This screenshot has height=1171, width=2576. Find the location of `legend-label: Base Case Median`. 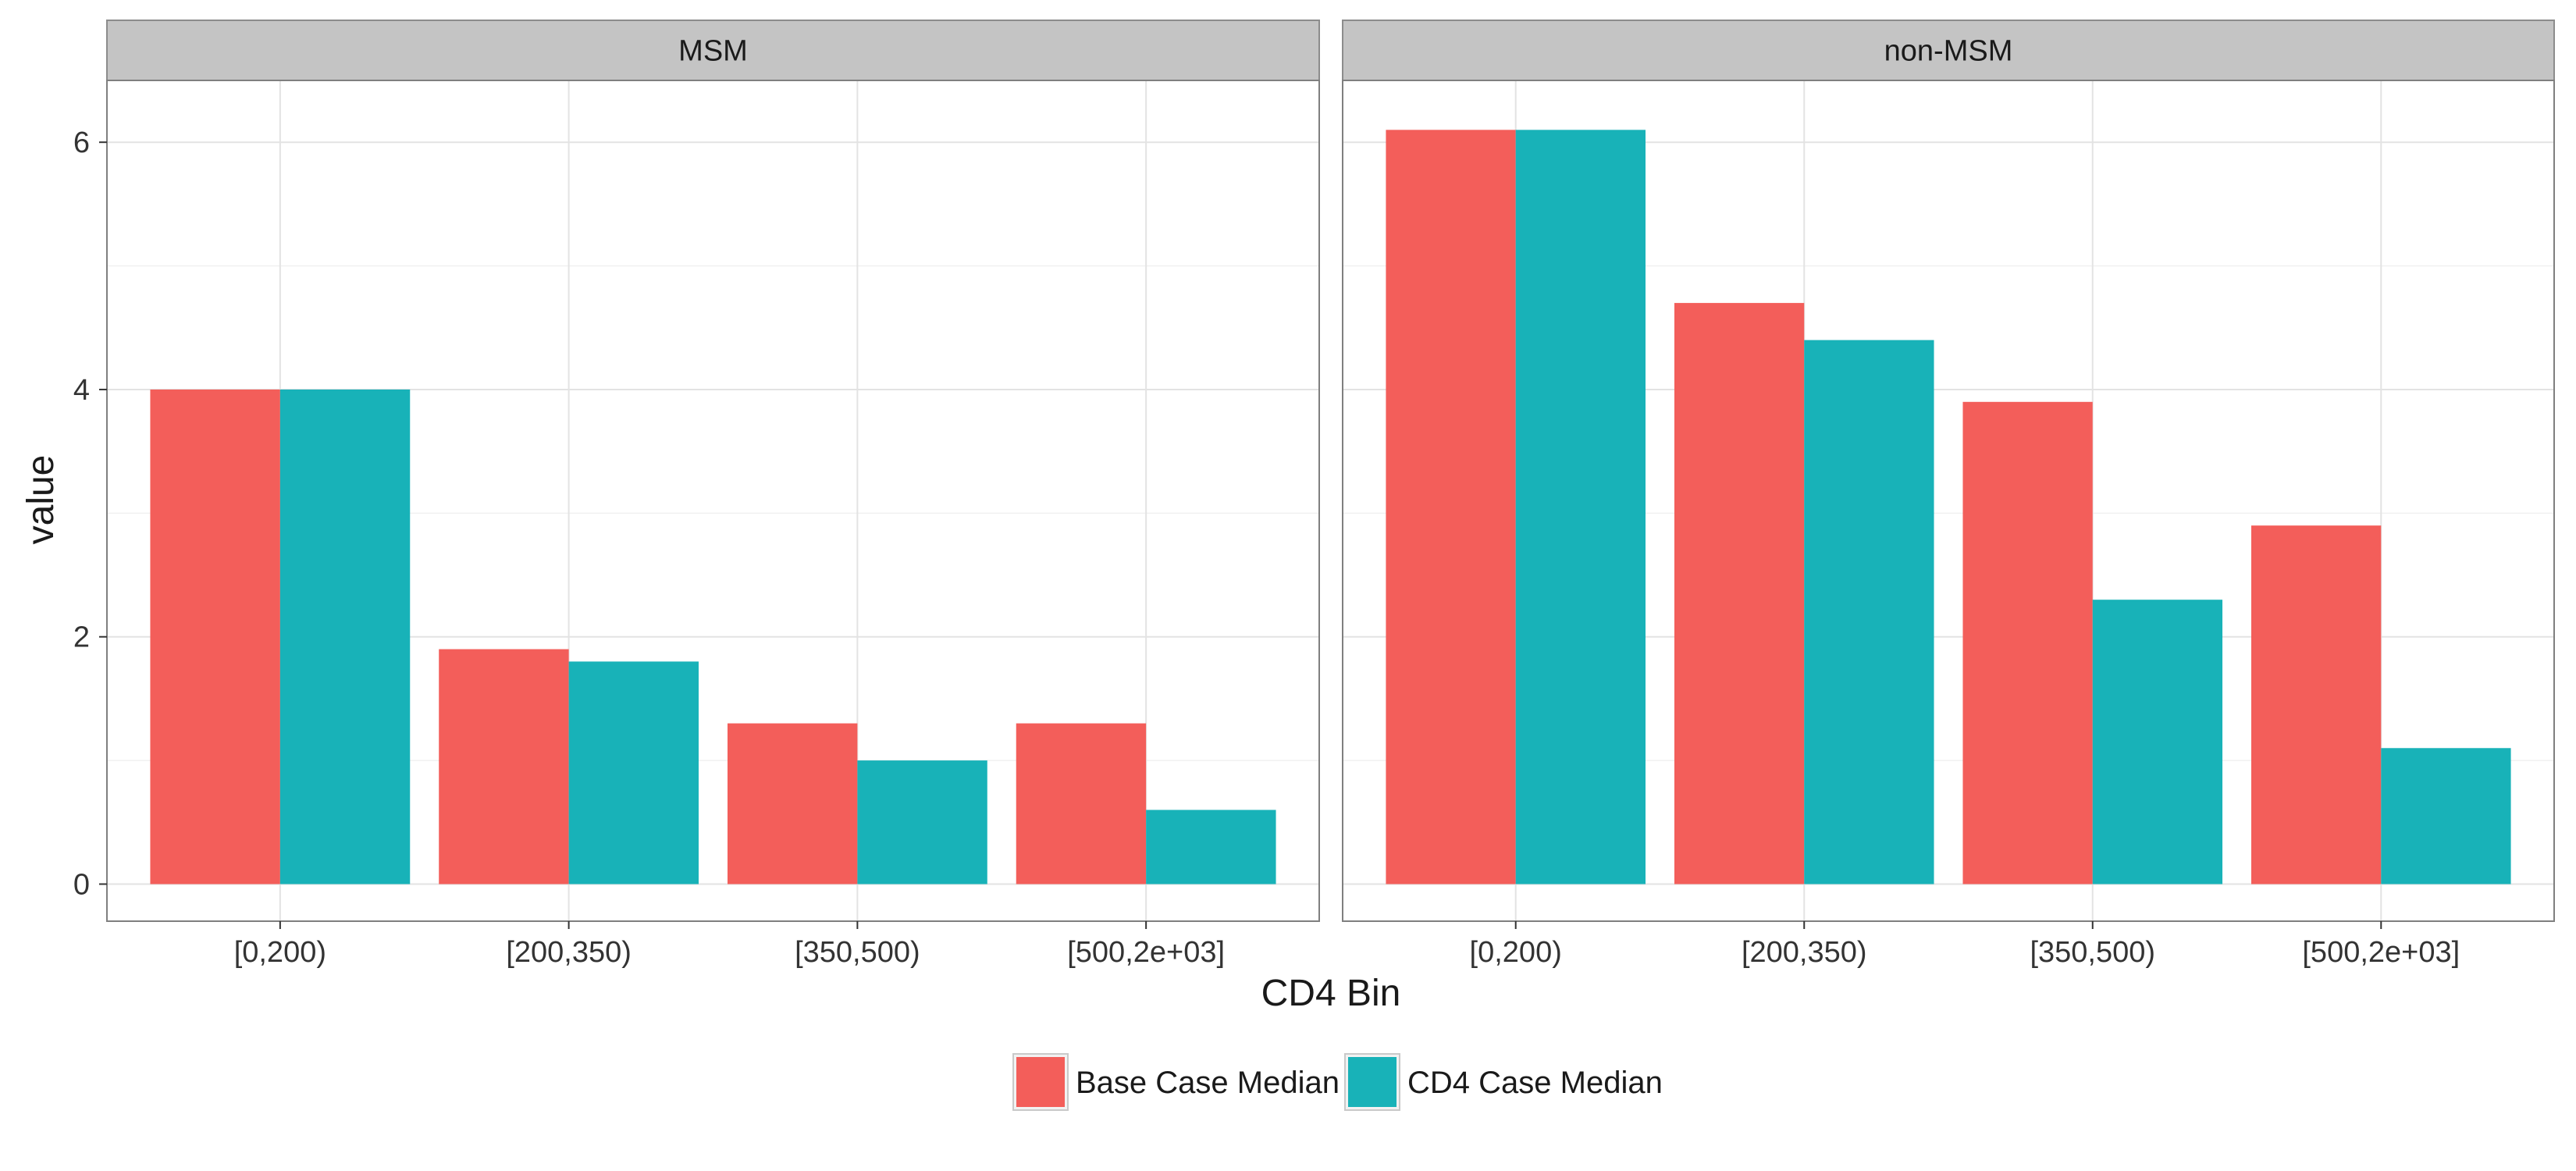

legend-label: Base Case Median is located at coordinates (1208, 1083).